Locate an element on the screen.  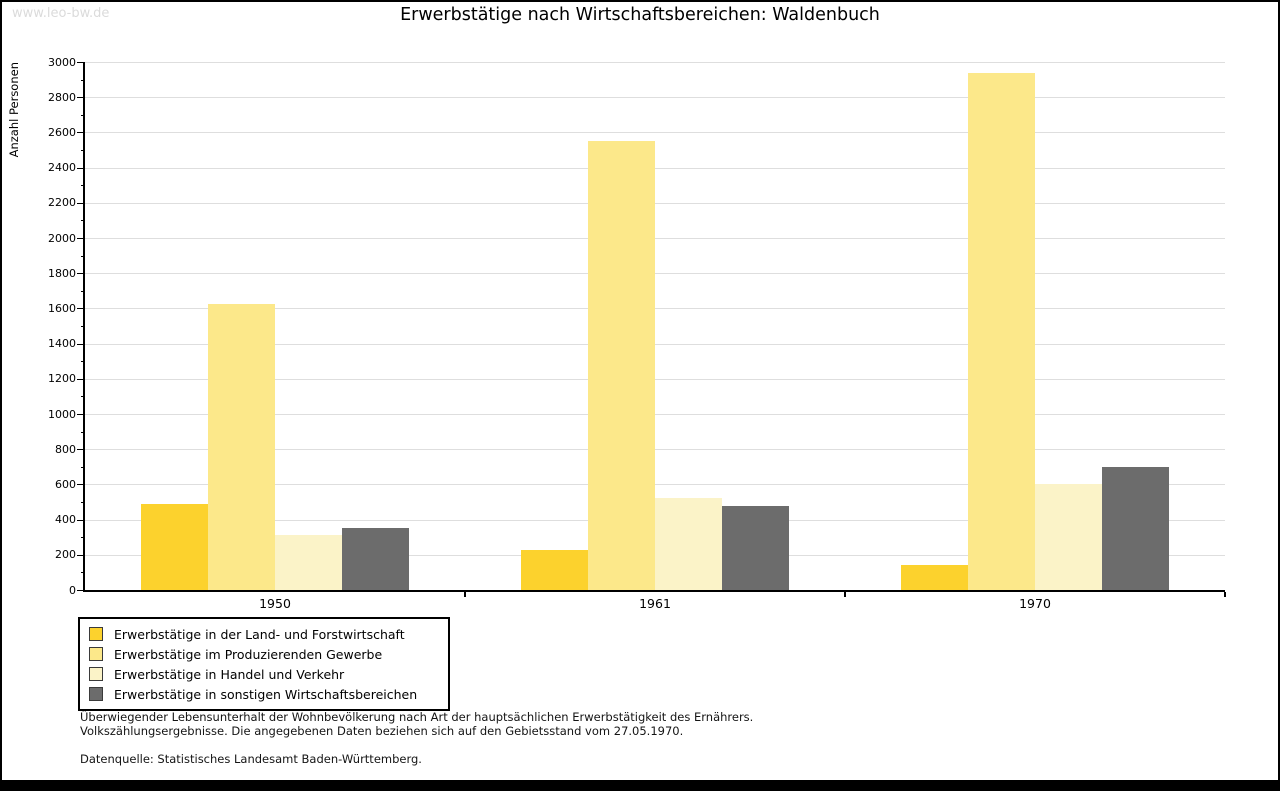
legend-label: Erwerbstätige in Handel und Verkehr is located at coordinates (229, 674).